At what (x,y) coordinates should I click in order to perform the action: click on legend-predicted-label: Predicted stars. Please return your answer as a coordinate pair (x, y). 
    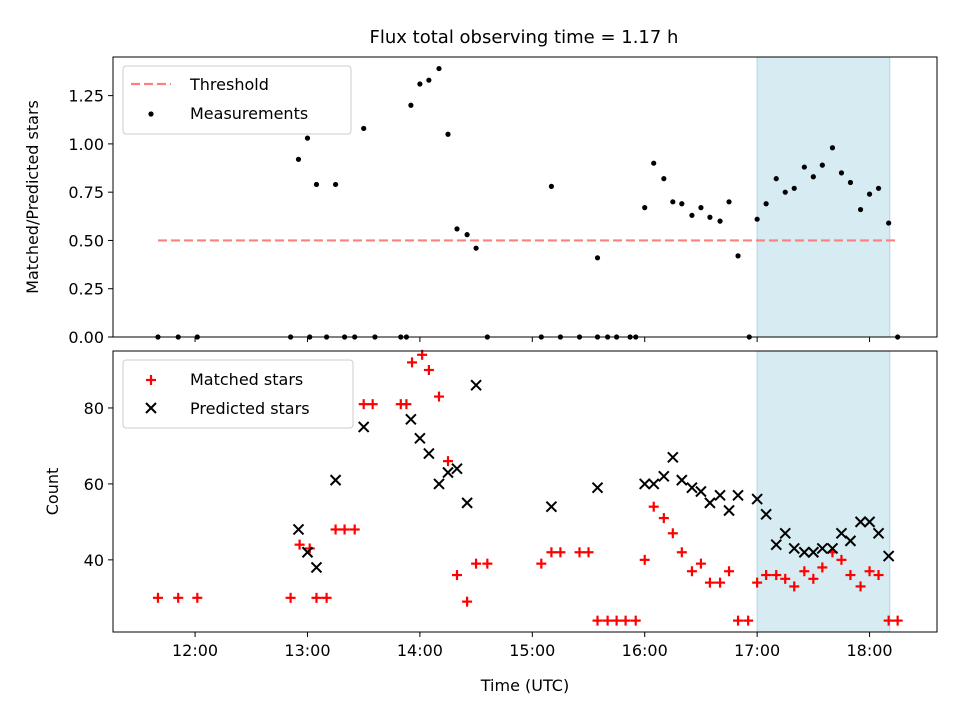
    Looking at the image, I should click on (250, 408).